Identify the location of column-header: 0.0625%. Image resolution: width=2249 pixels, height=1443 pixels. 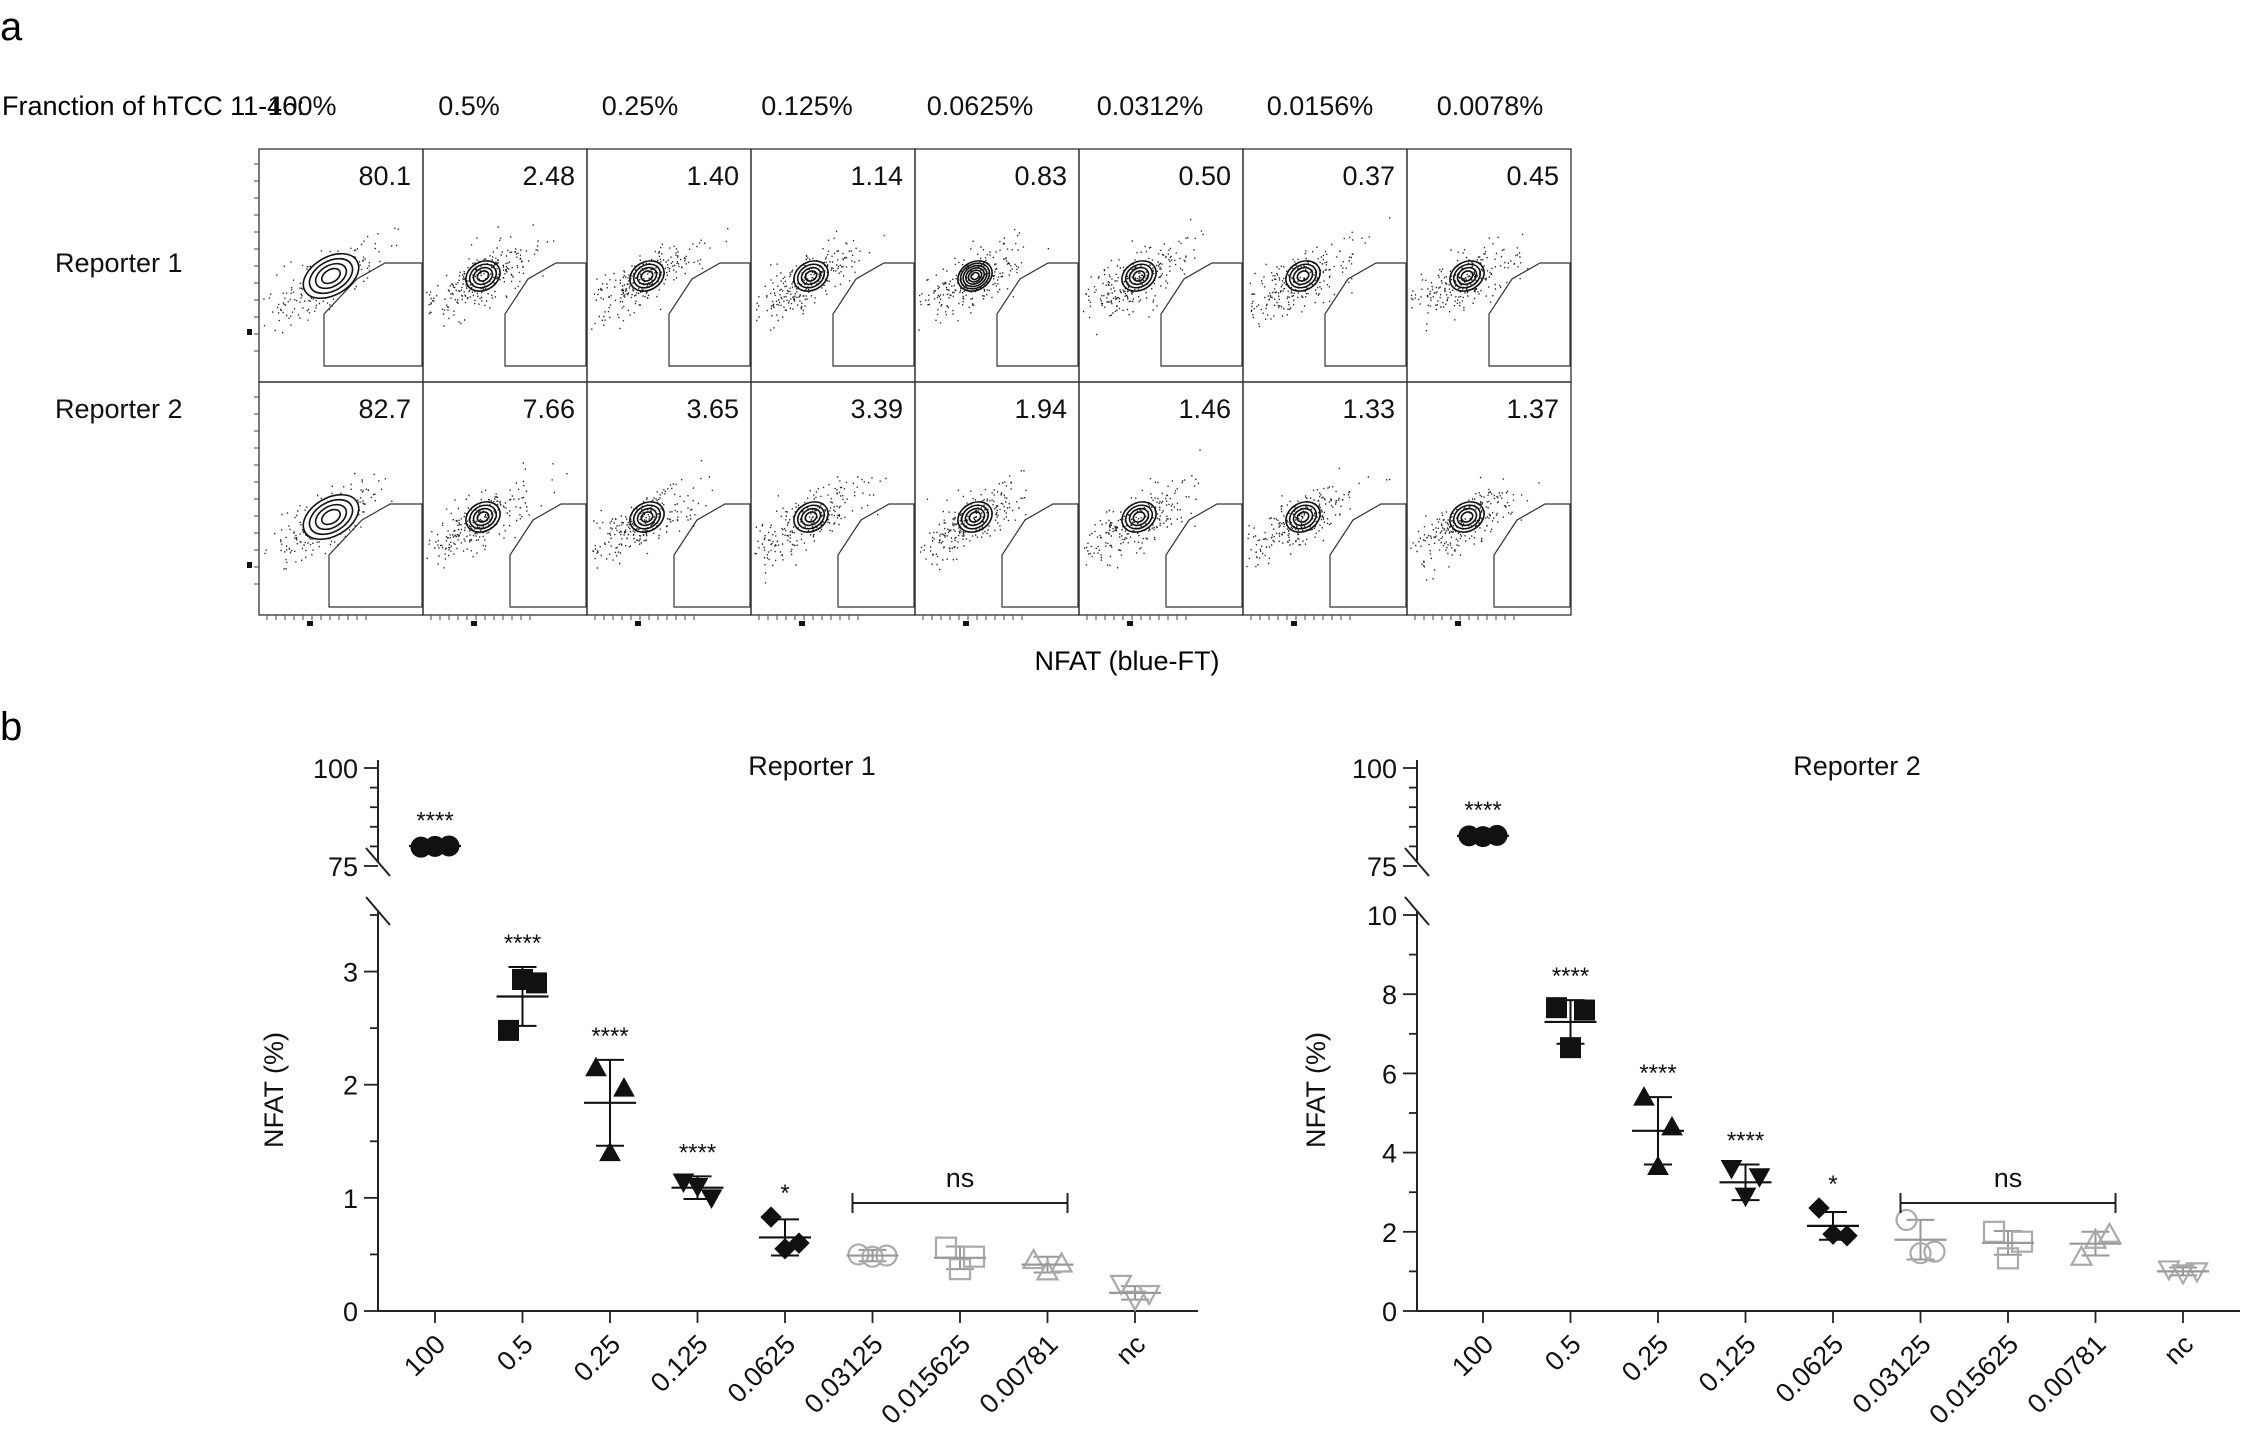
(980, 106).